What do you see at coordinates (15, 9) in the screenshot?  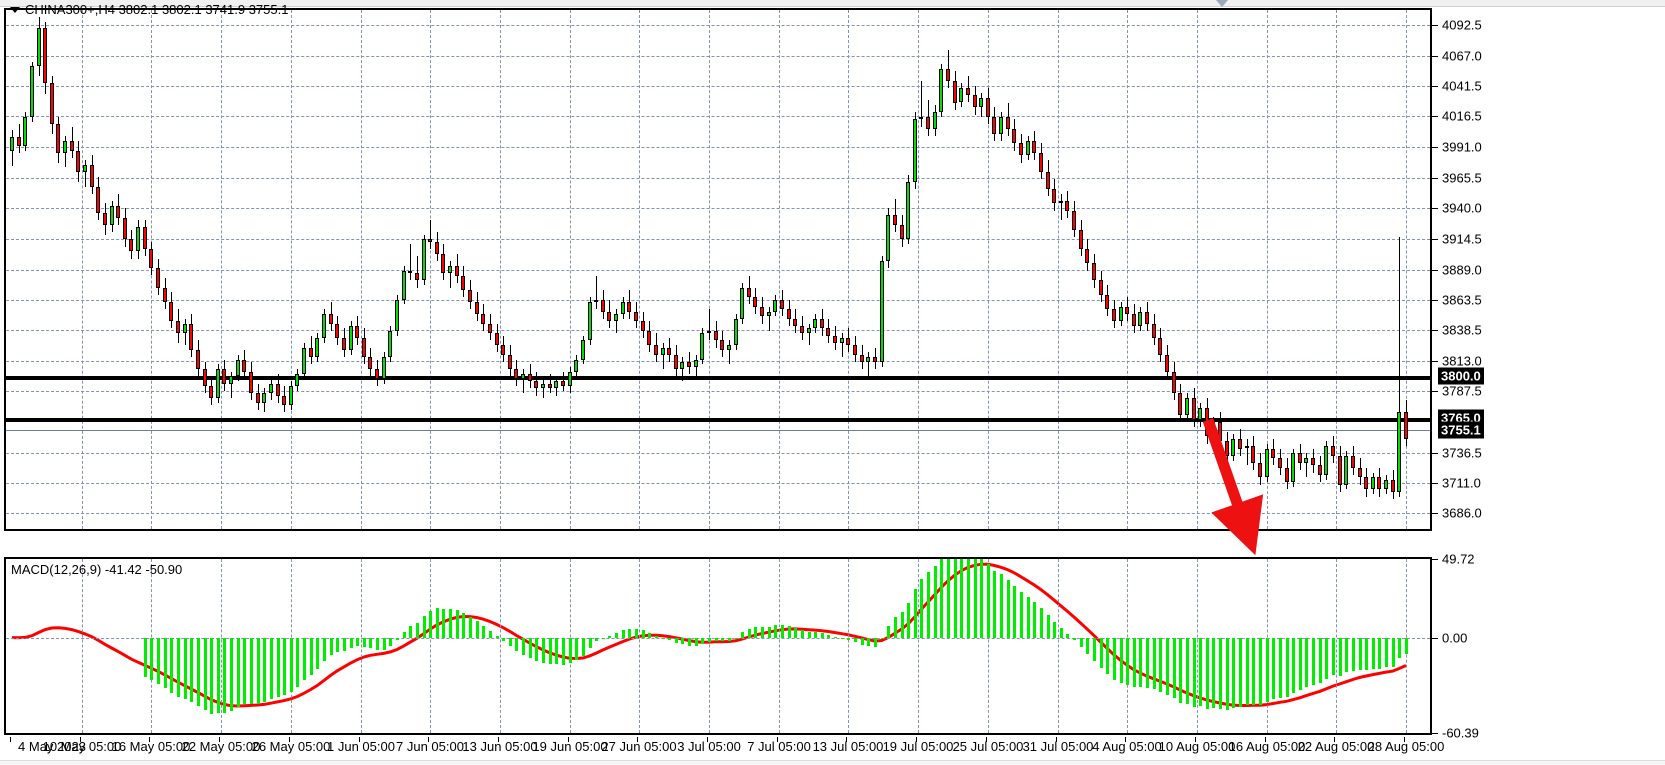 I see `chevron-down-icon` at bounding box center [15, 9].